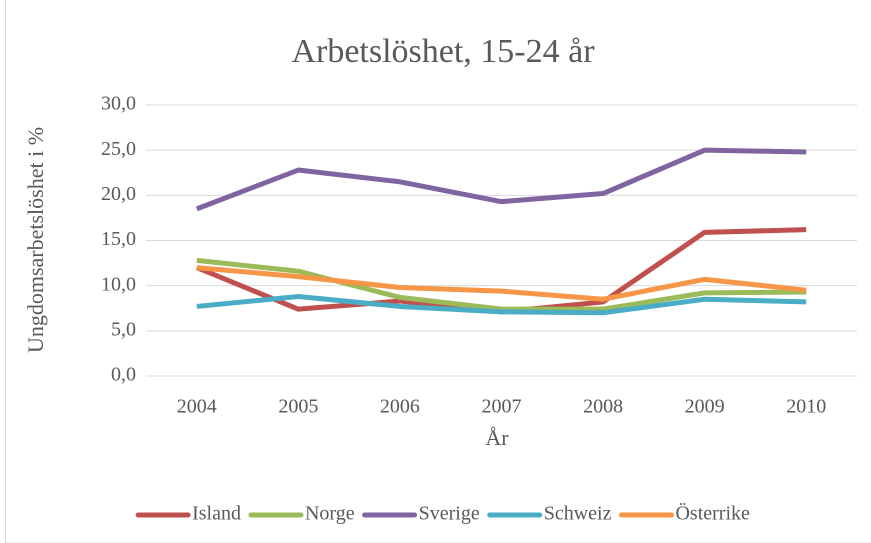 The image size is (871, 543). Describe the element at coordinates (35, 240) in the screenshot. I see `y-axis-label: Ungdomsarbetslöshet i %` at that location.